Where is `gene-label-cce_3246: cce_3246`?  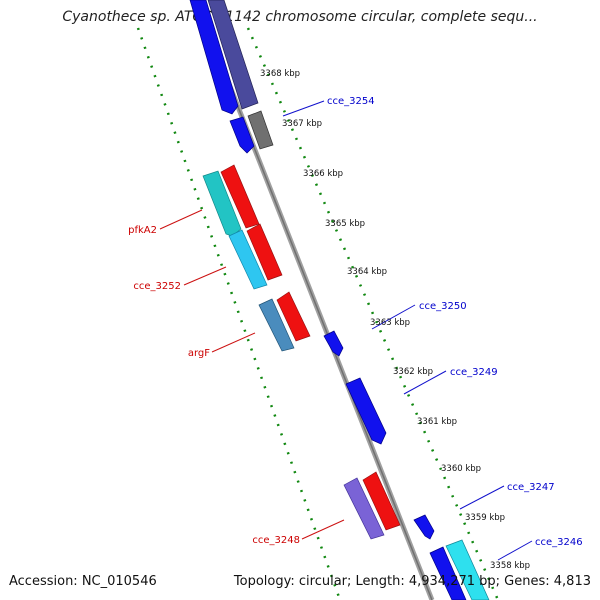 gene-label-cce_3246: cce_3246 is located at coordinates (559, 542).